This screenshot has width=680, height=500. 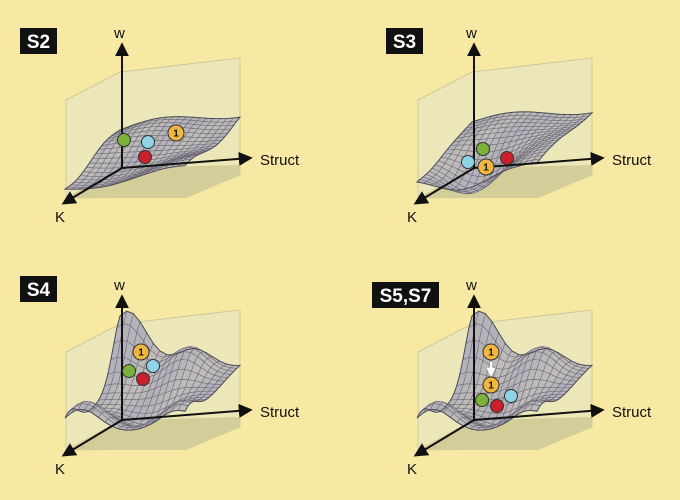 I want to click on step-label: S5,S7, so click(x=406, y=296).